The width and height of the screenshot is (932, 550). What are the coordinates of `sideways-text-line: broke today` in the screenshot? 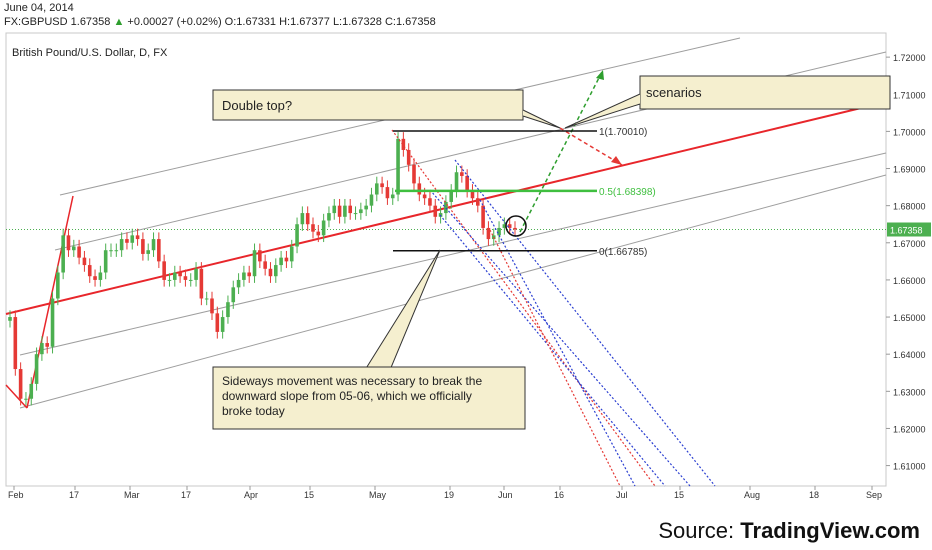 It's located at (253, 411).